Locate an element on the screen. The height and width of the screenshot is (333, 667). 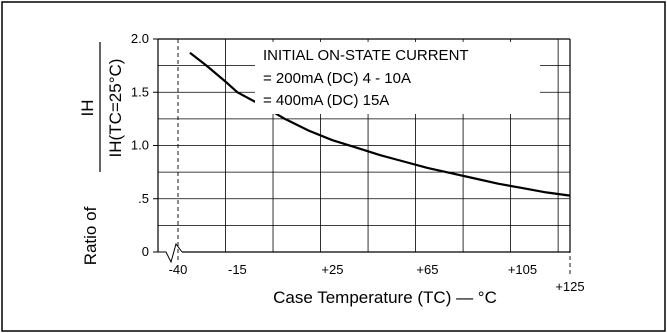
y-tick-label: 0 is located at coordinates (145, 251).